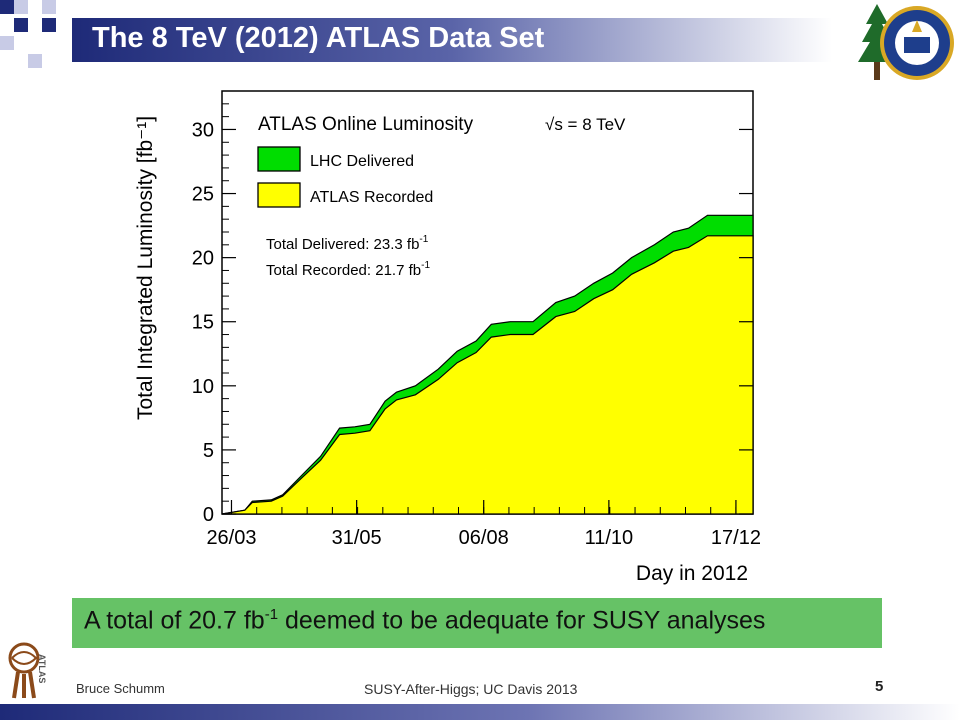  I want to click on slide-title: The 8 TeV (2012) ATLAS Data Set, so click(318, 38).